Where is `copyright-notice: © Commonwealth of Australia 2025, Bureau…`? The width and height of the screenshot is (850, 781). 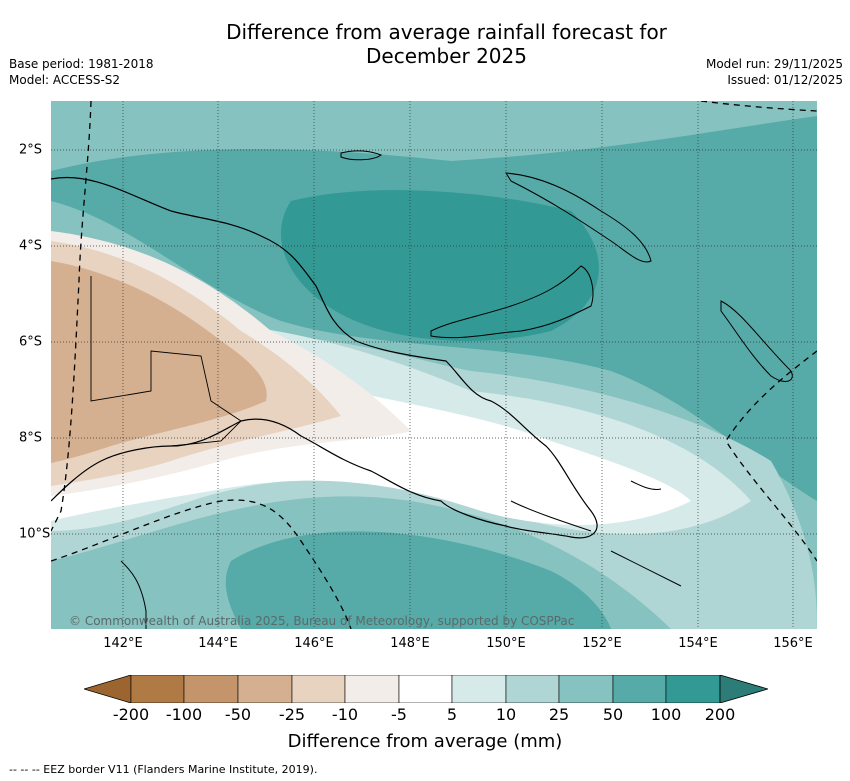
copyright-notice: © Commonwealth of Australia 2025, Bureau… is located at coordinates (322, 621).